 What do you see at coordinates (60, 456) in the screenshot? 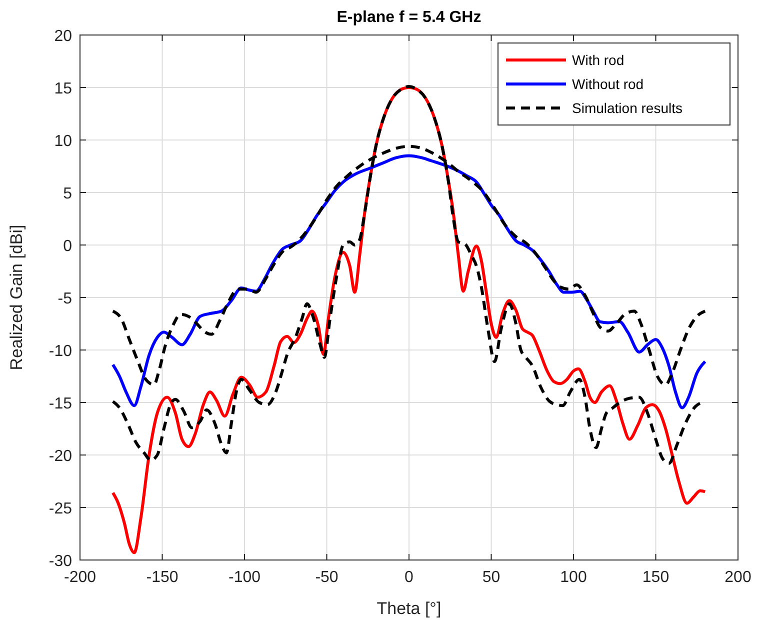
I see `y-tick-label: -20` at bounding box center [60, 456].